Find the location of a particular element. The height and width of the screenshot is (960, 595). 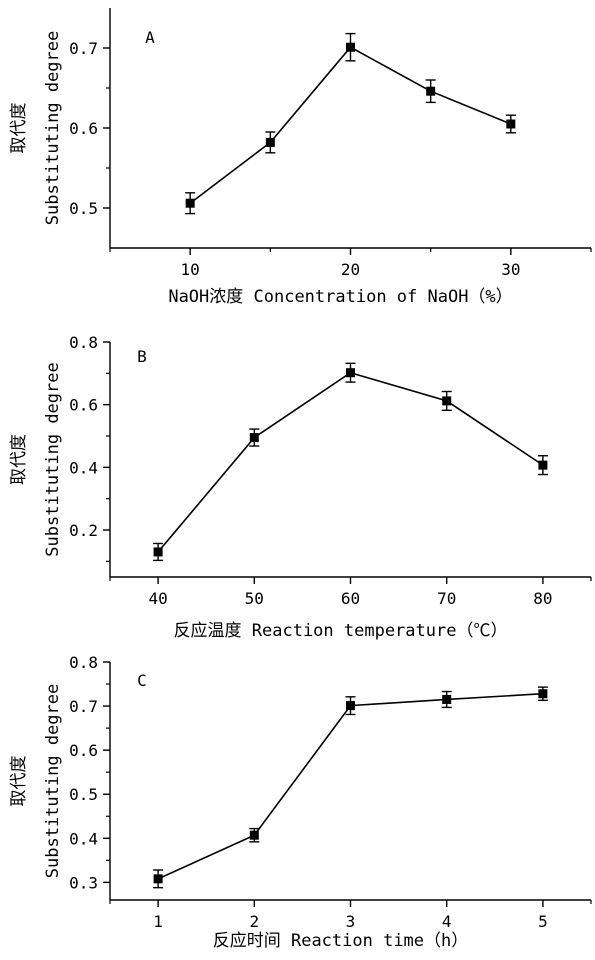

panel-letter: C is located at coordinates (142, 680).